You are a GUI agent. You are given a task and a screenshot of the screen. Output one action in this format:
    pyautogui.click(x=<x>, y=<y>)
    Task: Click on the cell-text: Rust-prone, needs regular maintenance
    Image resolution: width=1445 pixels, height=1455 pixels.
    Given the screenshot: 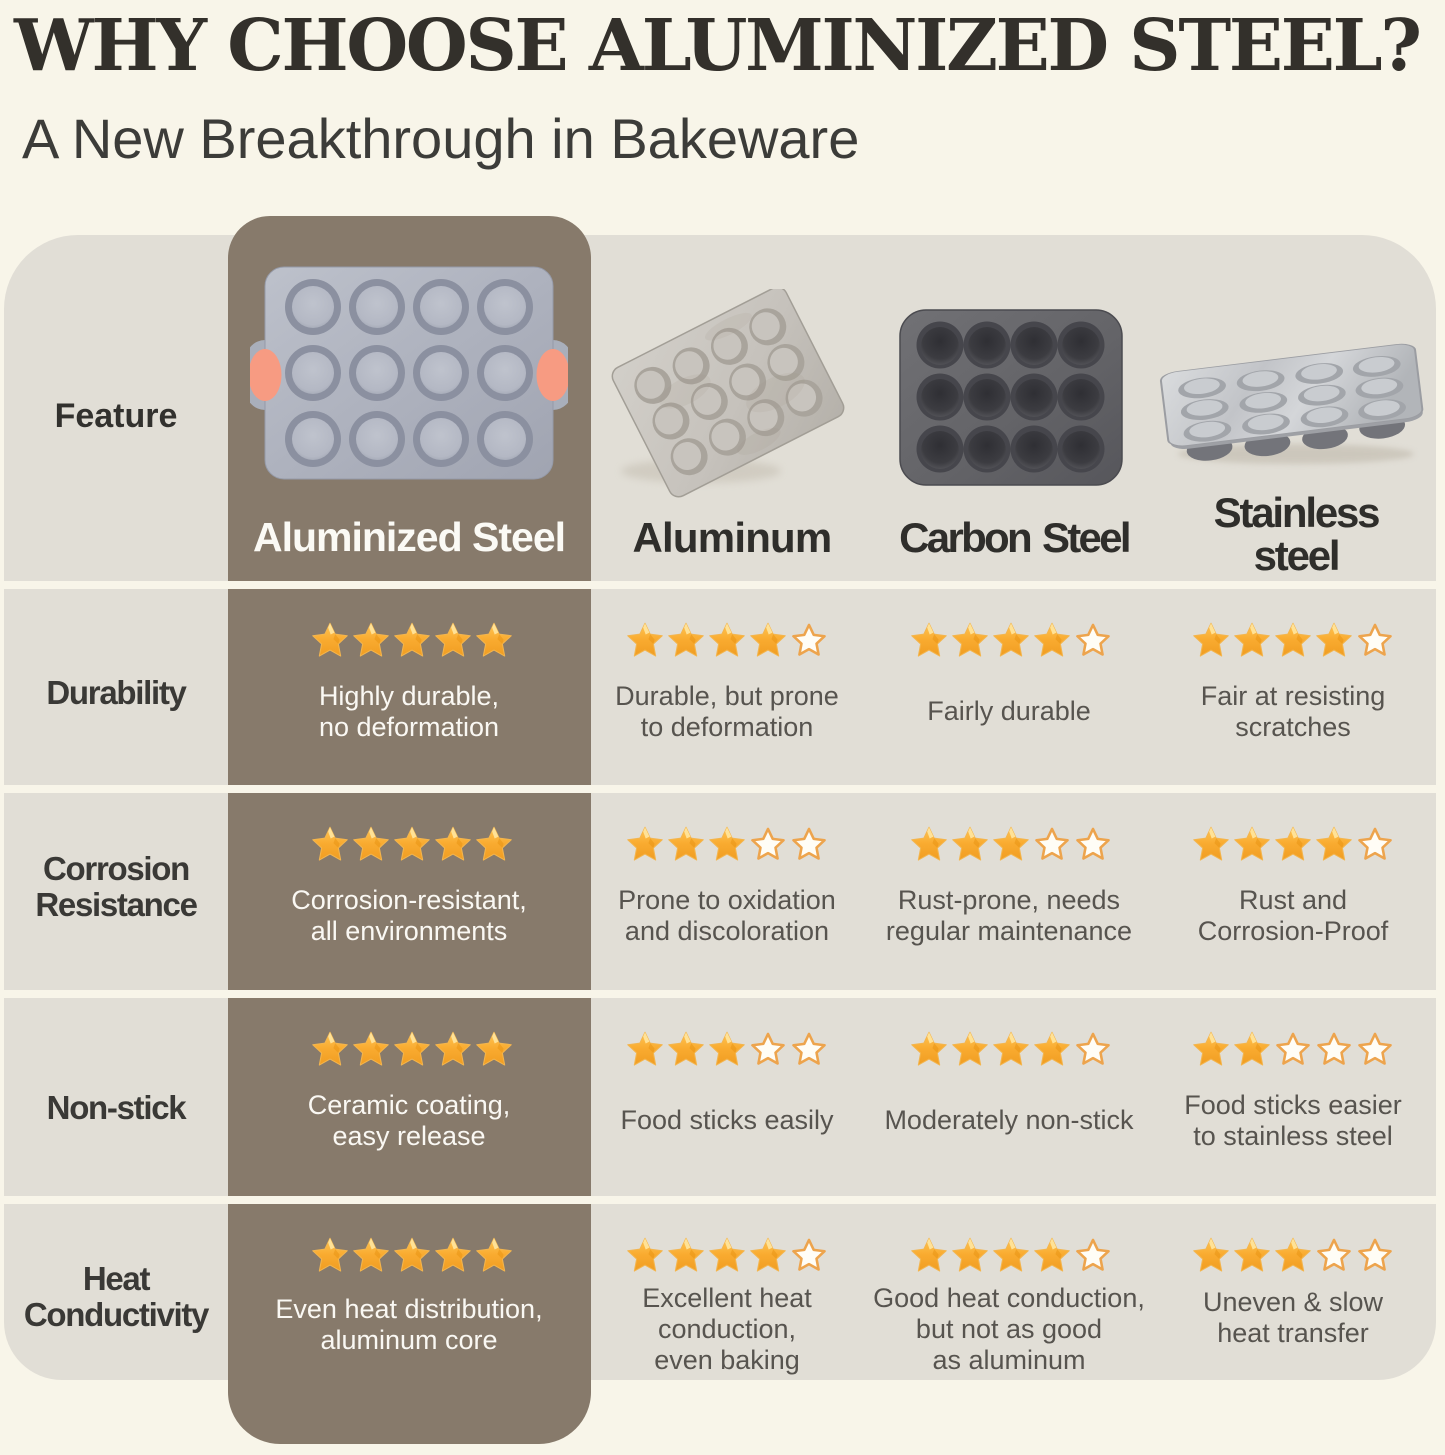 What is the action you would take?
    pyautogui.click(x=1009, y=915)
    